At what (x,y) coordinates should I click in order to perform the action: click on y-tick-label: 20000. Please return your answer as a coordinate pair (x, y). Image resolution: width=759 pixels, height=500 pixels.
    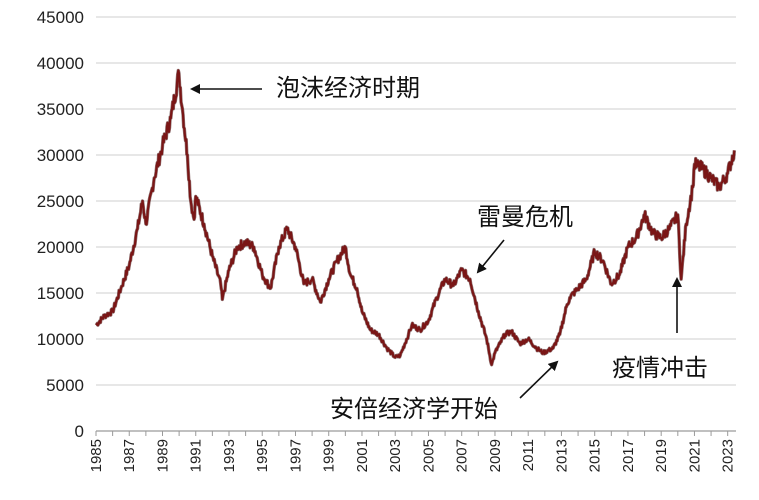
    Looking at the image, I should click on (60, 247).